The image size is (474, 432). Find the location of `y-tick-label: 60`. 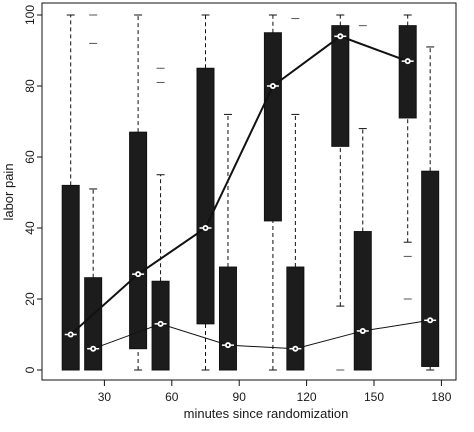

y-tick-label: 60 is located at coordinates (30, 157).